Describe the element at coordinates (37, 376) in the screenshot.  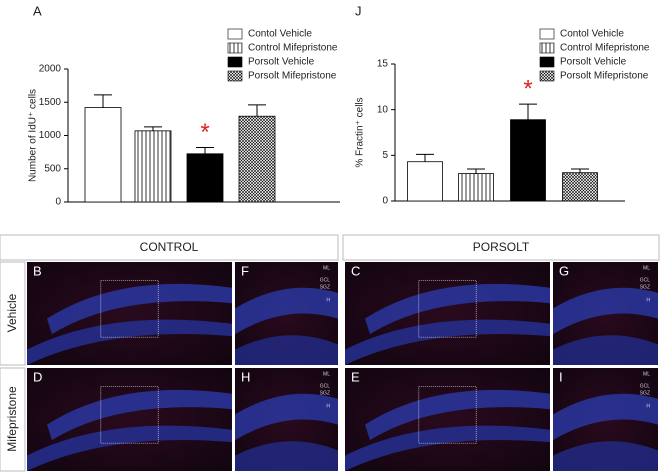
I see `panel-letter: D` at that location.